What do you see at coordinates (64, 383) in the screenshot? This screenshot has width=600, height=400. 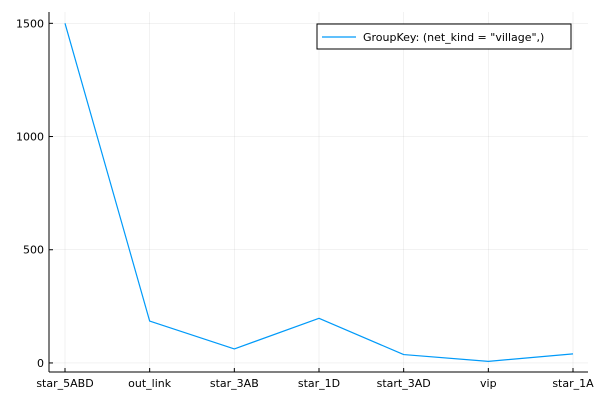 I see `x-tick-label: star_5ABD` at bounding box center [64, 383].